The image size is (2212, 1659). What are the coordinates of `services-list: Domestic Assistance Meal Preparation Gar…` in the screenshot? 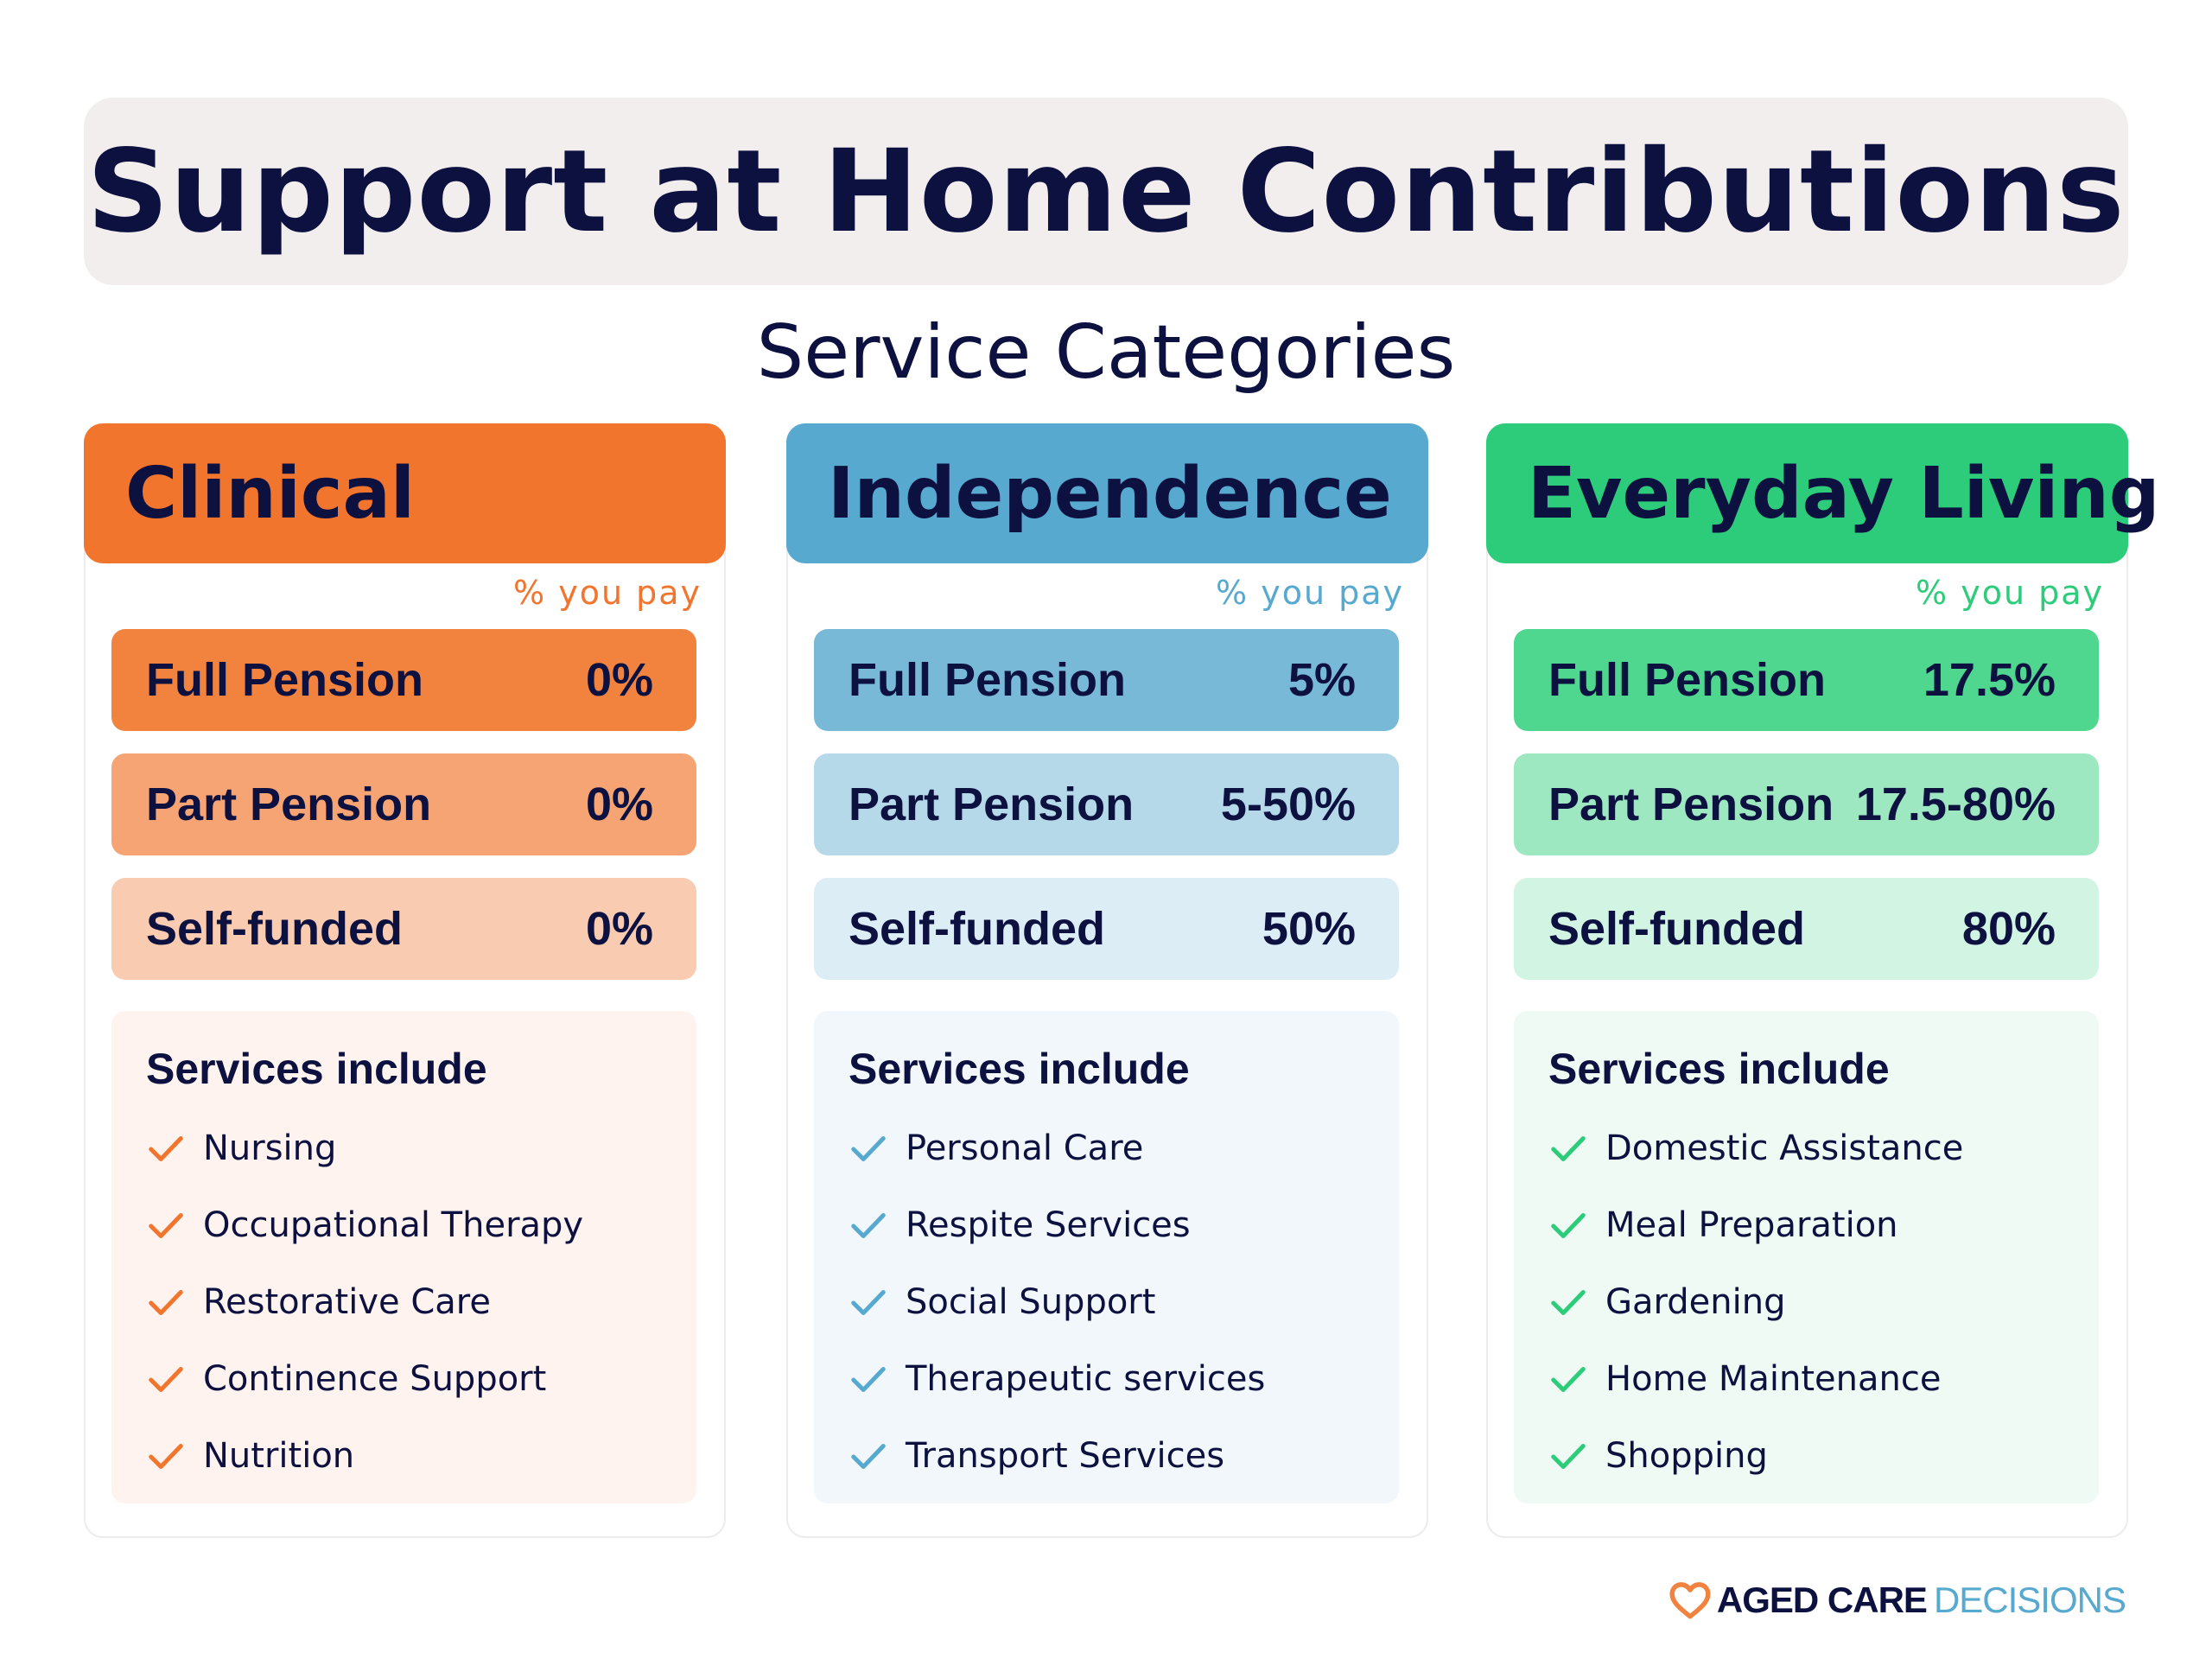 It's located at (1806, 1301).